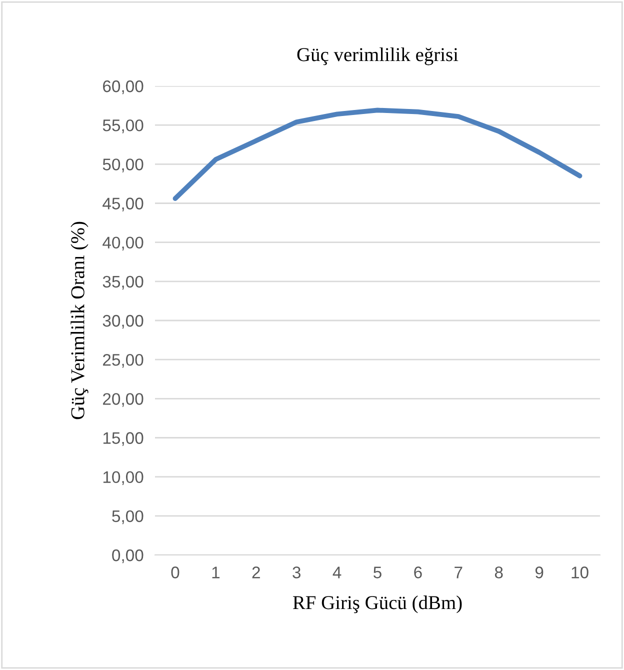 This screenshot has width=624, height=670. I want to click on y-tick-label: 0,00, so click(128, 556).